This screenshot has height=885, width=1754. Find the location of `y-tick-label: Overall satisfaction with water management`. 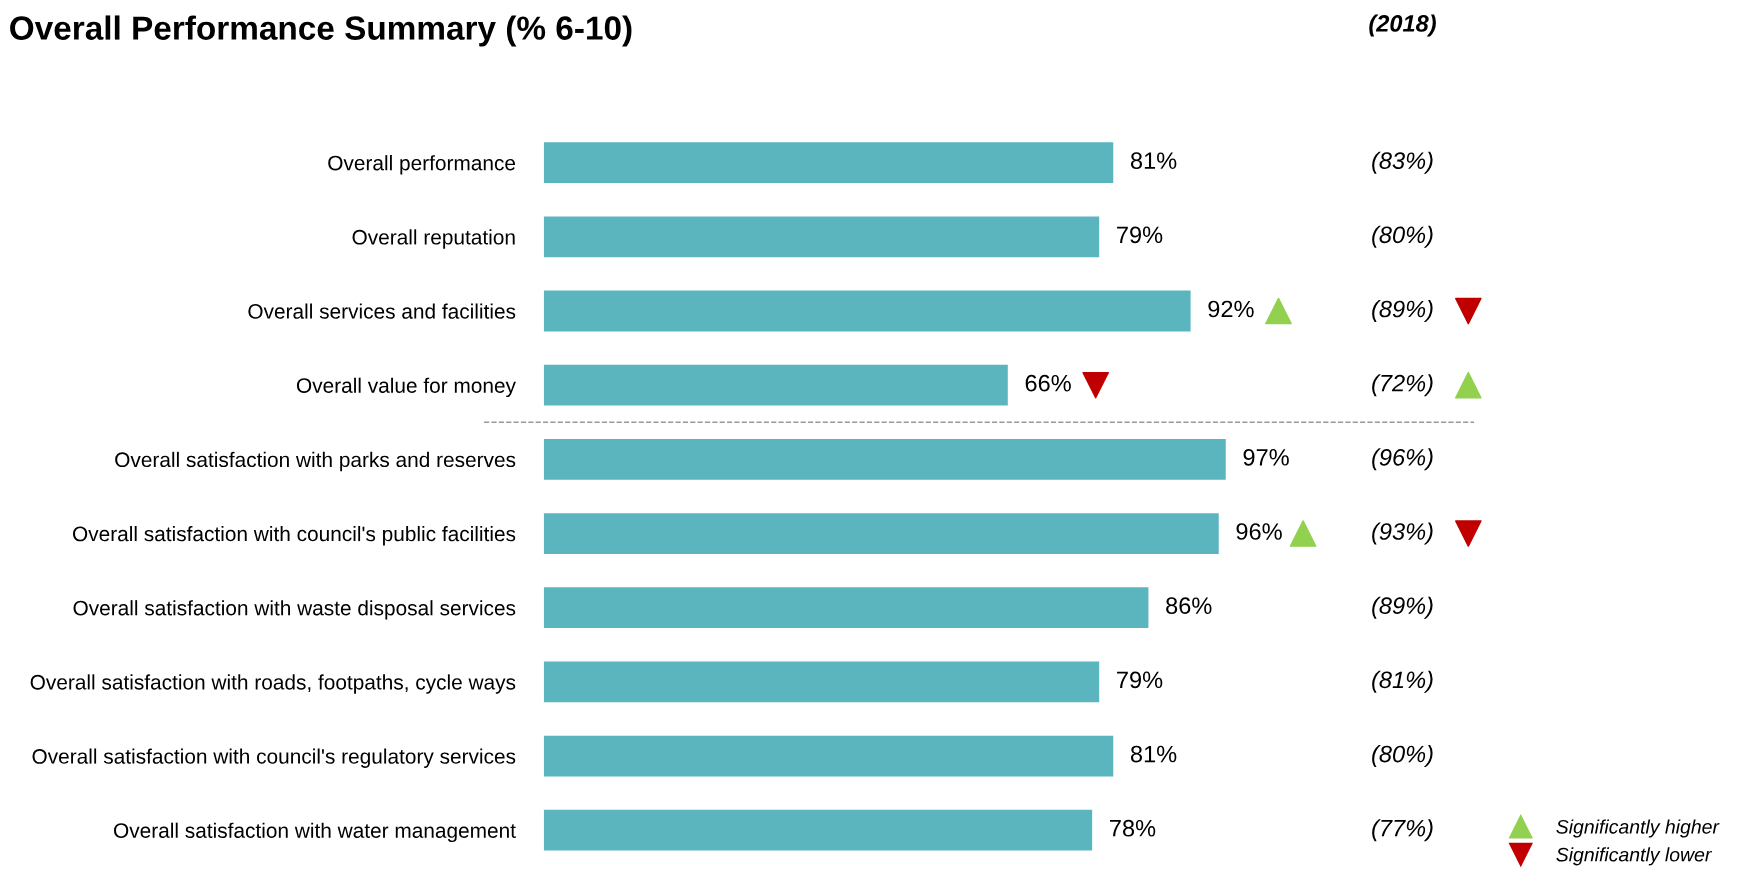

y-tick-label: Overall satisfaction with water management is located at coordinates (315, 832).